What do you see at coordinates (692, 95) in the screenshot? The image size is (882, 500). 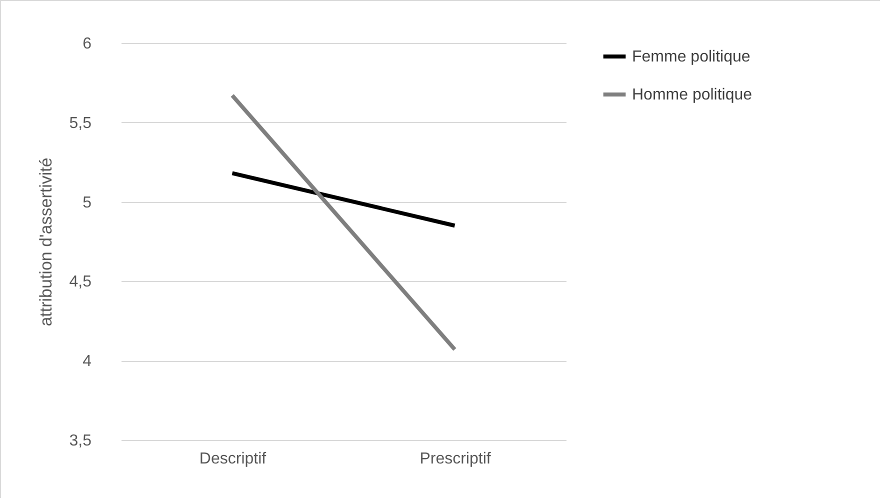 I see `legend-label: Homme politique` at bounding box center [692, 95].